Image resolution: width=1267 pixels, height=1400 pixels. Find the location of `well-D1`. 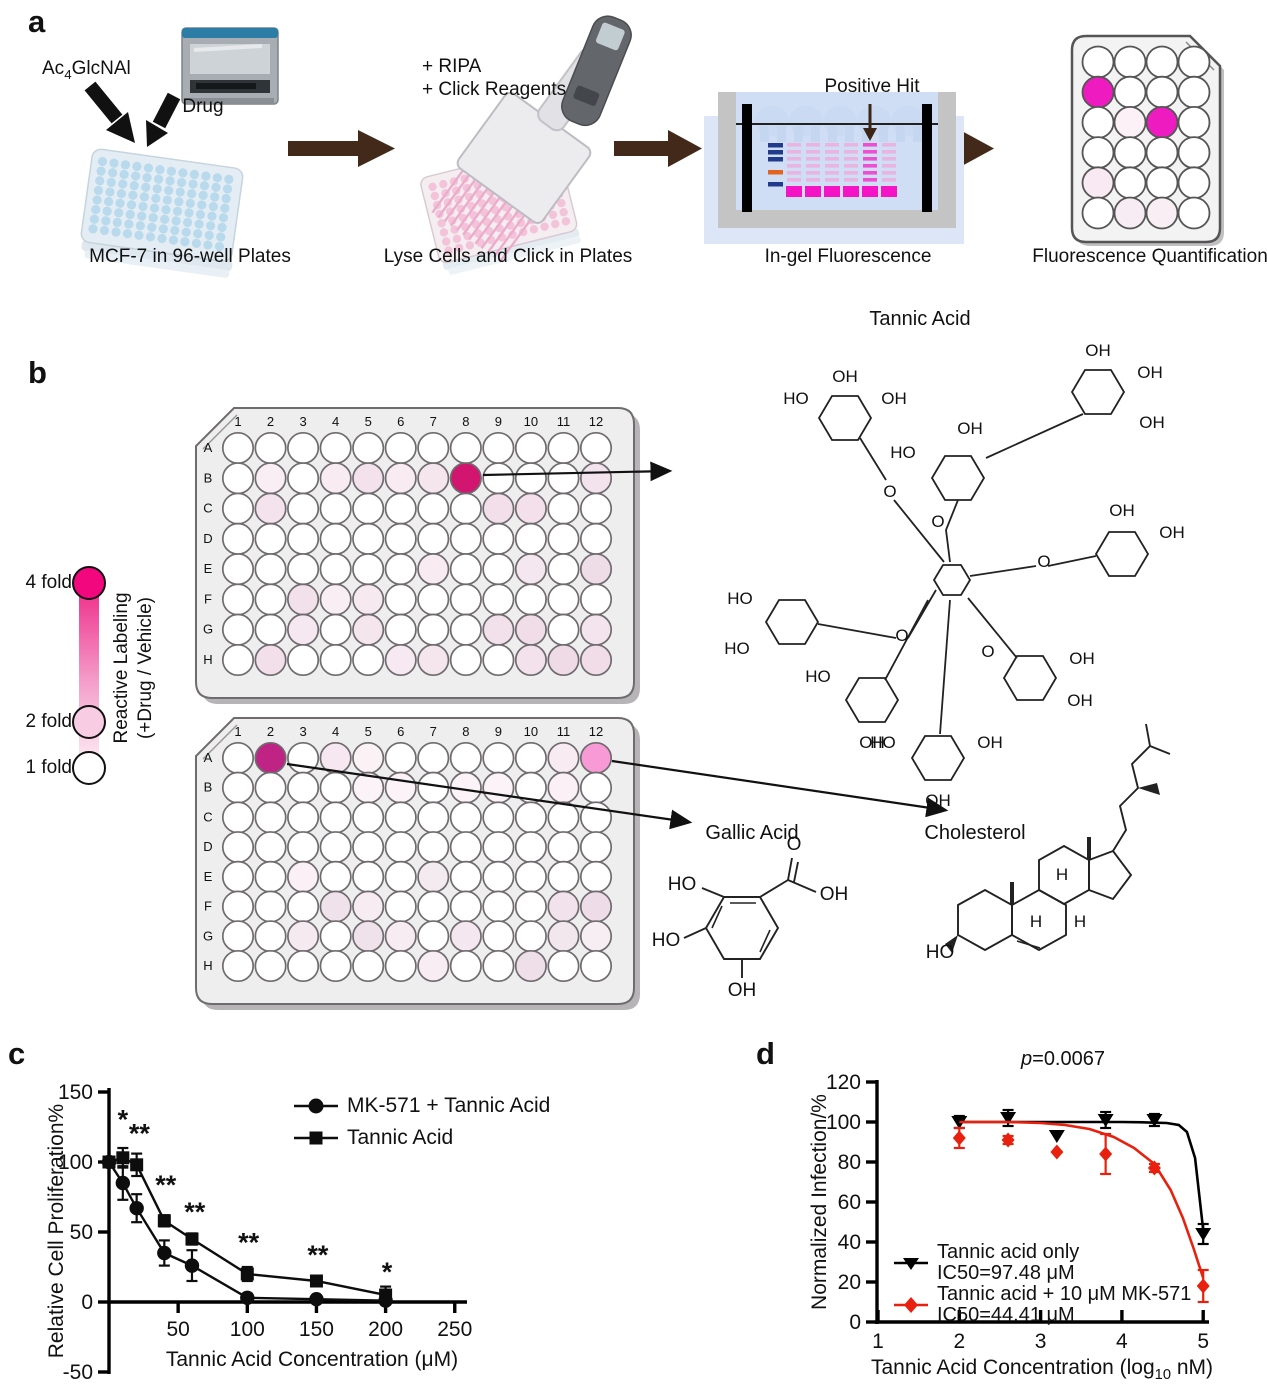

well-D1 is located at coordinates (238, 847).